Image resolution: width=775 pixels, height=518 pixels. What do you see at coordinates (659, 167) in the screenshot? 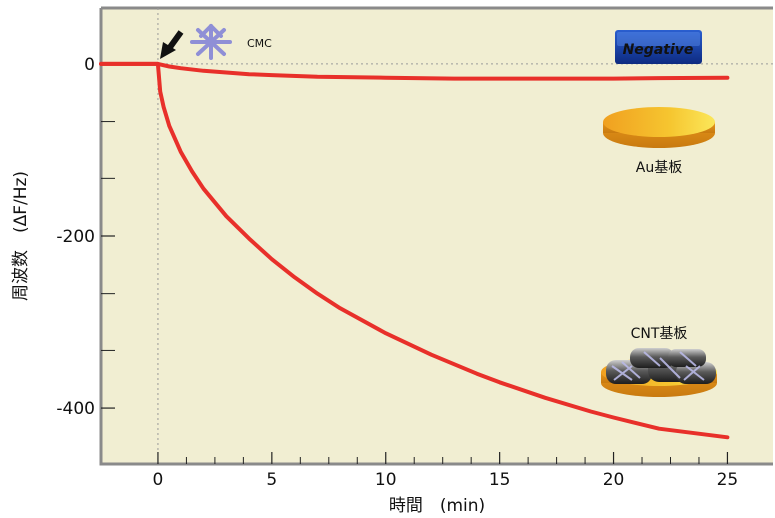
I see `au-substrate-label: Au基板` at bounding box center [659, 167].